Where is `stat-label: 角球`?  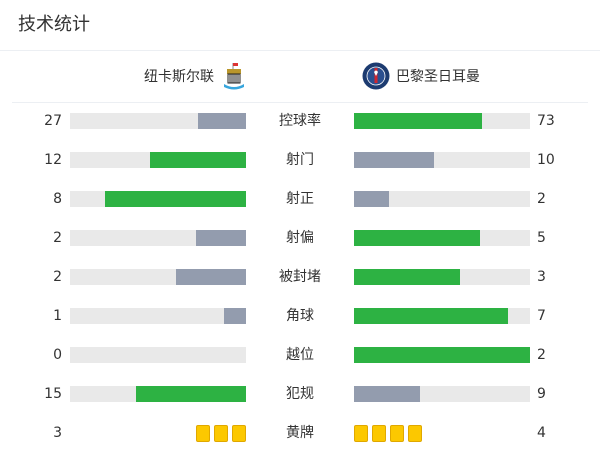
stat-label: 角球 is located at coordinates (300, 316).